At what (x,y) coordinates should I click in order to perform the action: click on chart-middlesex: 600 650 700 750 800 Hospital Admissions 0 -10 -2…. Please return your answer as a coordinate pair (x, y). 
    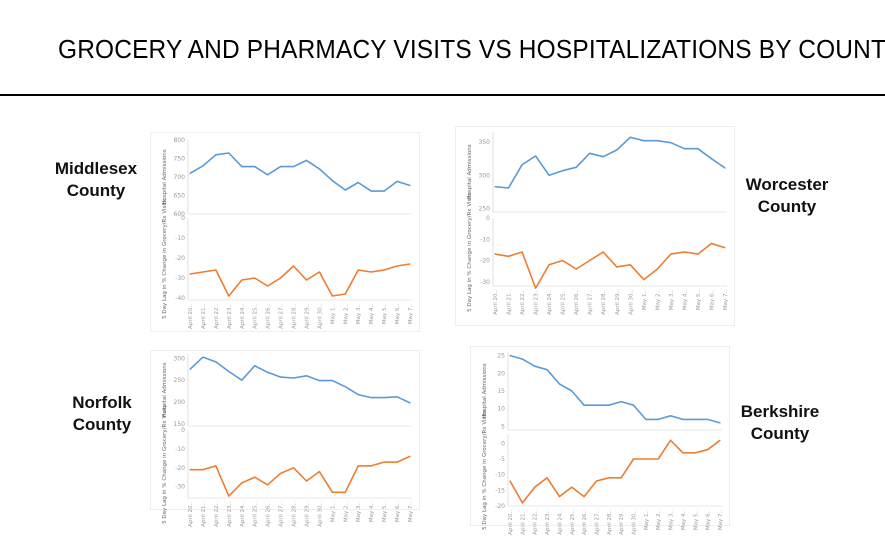
    Looking at the image, I should click on (285, 232).